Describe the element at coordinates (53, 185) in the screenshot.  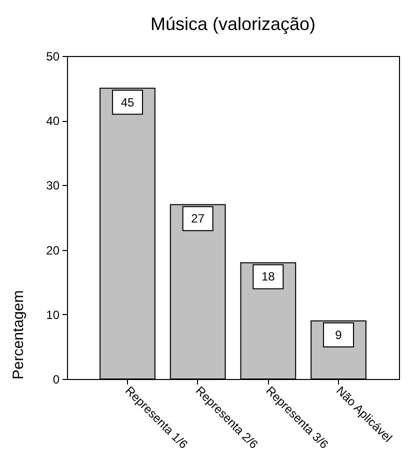
I see `y-tick-label: 30` at that location.